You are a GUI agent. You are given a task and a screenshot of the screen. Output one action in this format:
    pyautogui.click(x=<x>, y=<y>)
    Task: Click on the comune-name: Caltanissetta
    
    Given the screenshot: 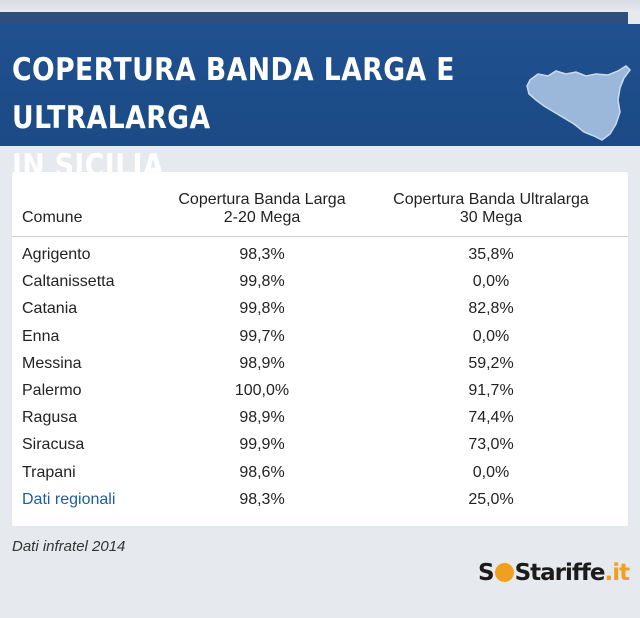 What is the action you would take?
    pyautogui.click(x=68, y=282)
    